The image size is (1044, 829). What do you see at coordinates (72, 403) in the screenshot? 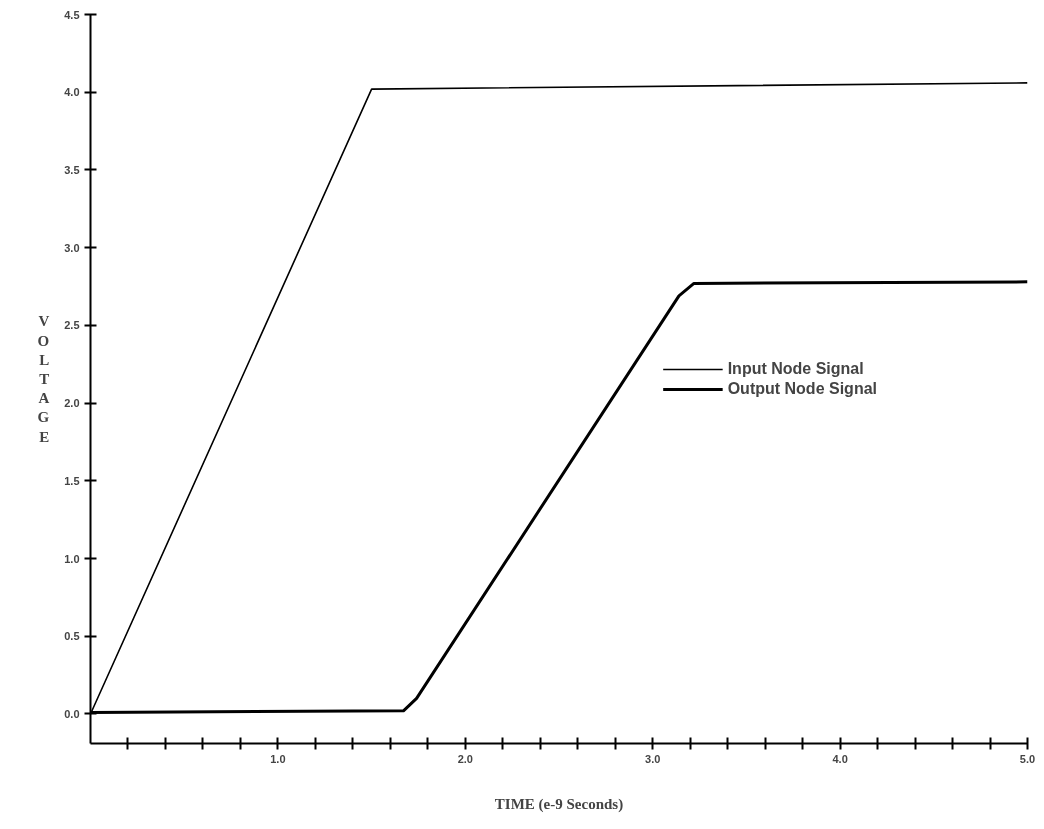
I see `y-tick-label: 2.0` at bounding box center [72, 403].